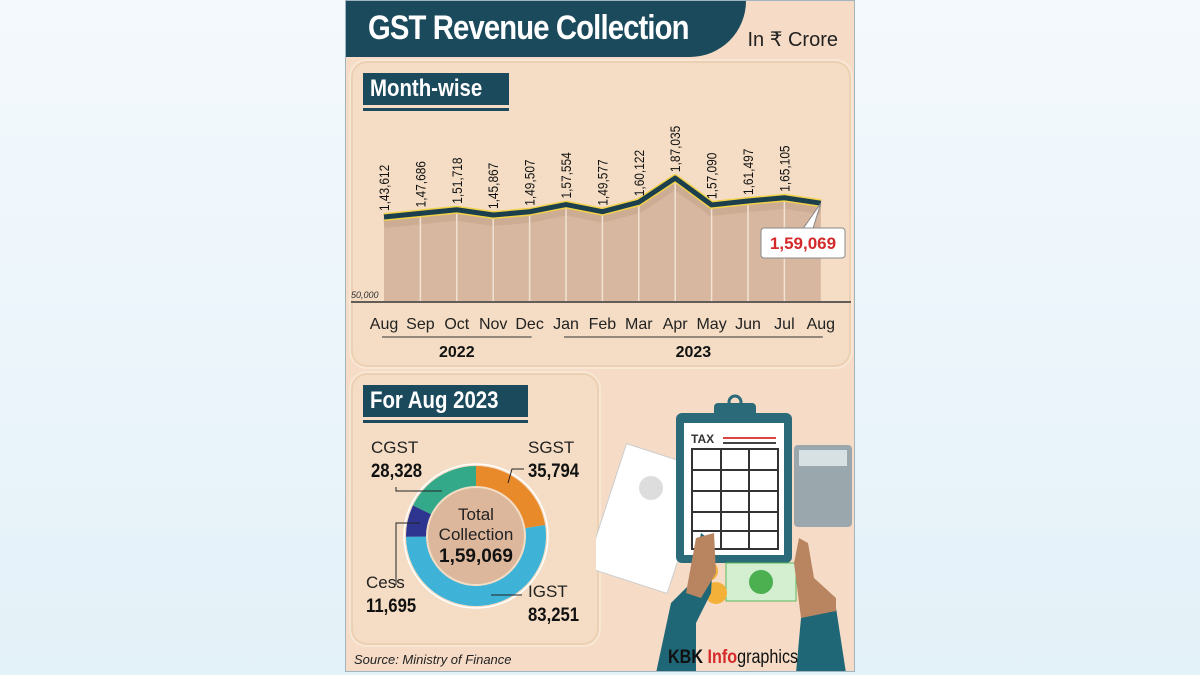  Describe the element at coordinates (530, 182) in the screenshot. I see `data-label: 1,49,507` at that location.